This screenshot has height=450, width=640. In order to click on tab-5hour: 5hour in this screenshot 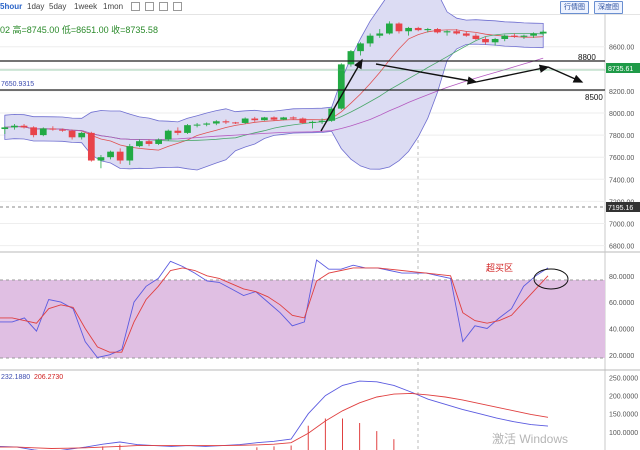, I will do `click(11, 6)`.